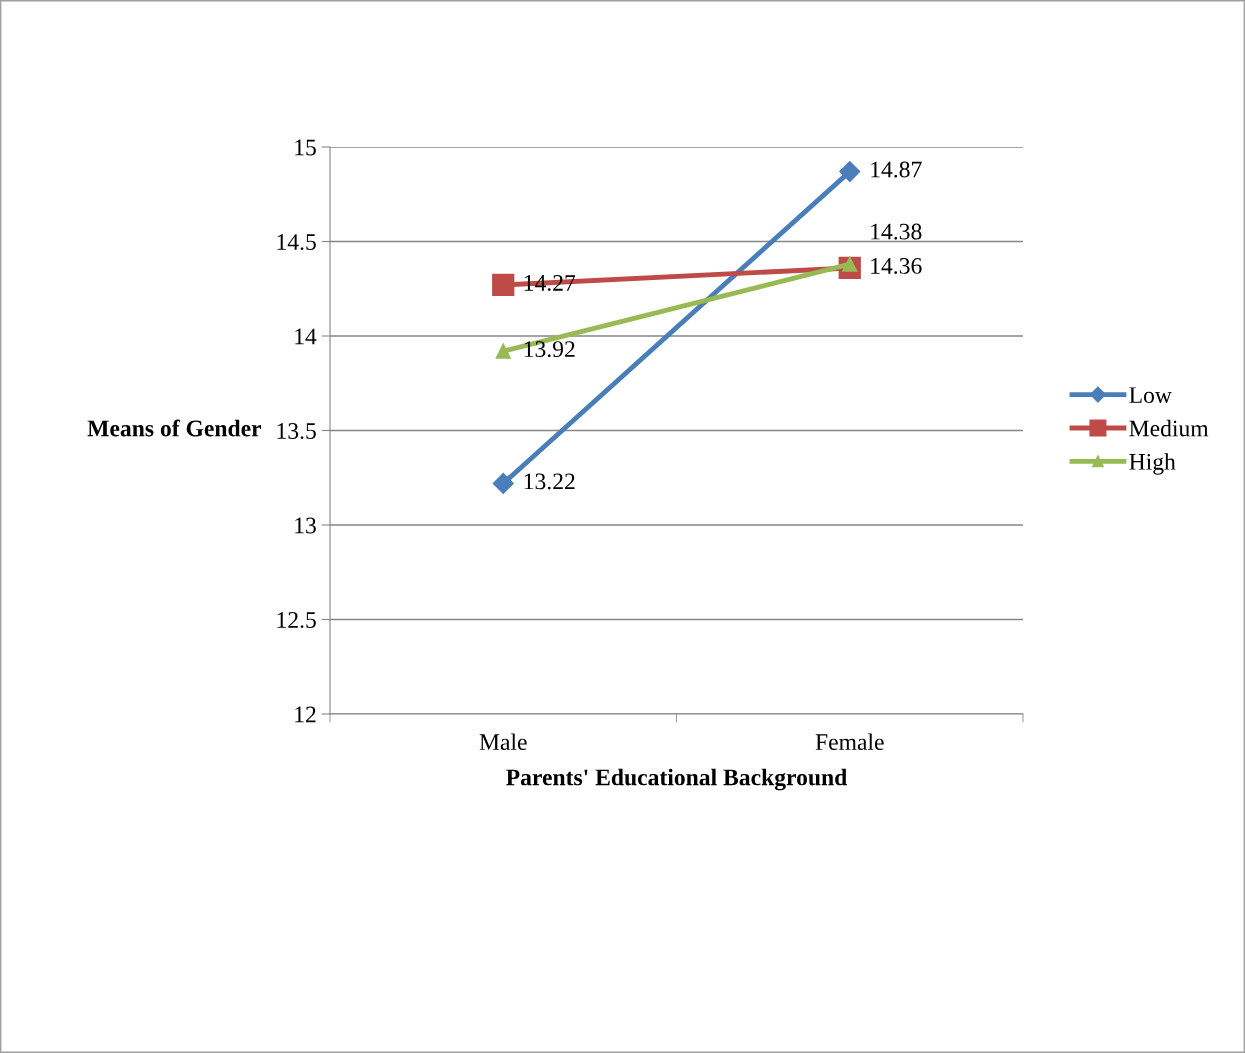 This screenshot has height=1053, width=1245. I want to click on y-tick-label: 14.5, so click(296, 242).